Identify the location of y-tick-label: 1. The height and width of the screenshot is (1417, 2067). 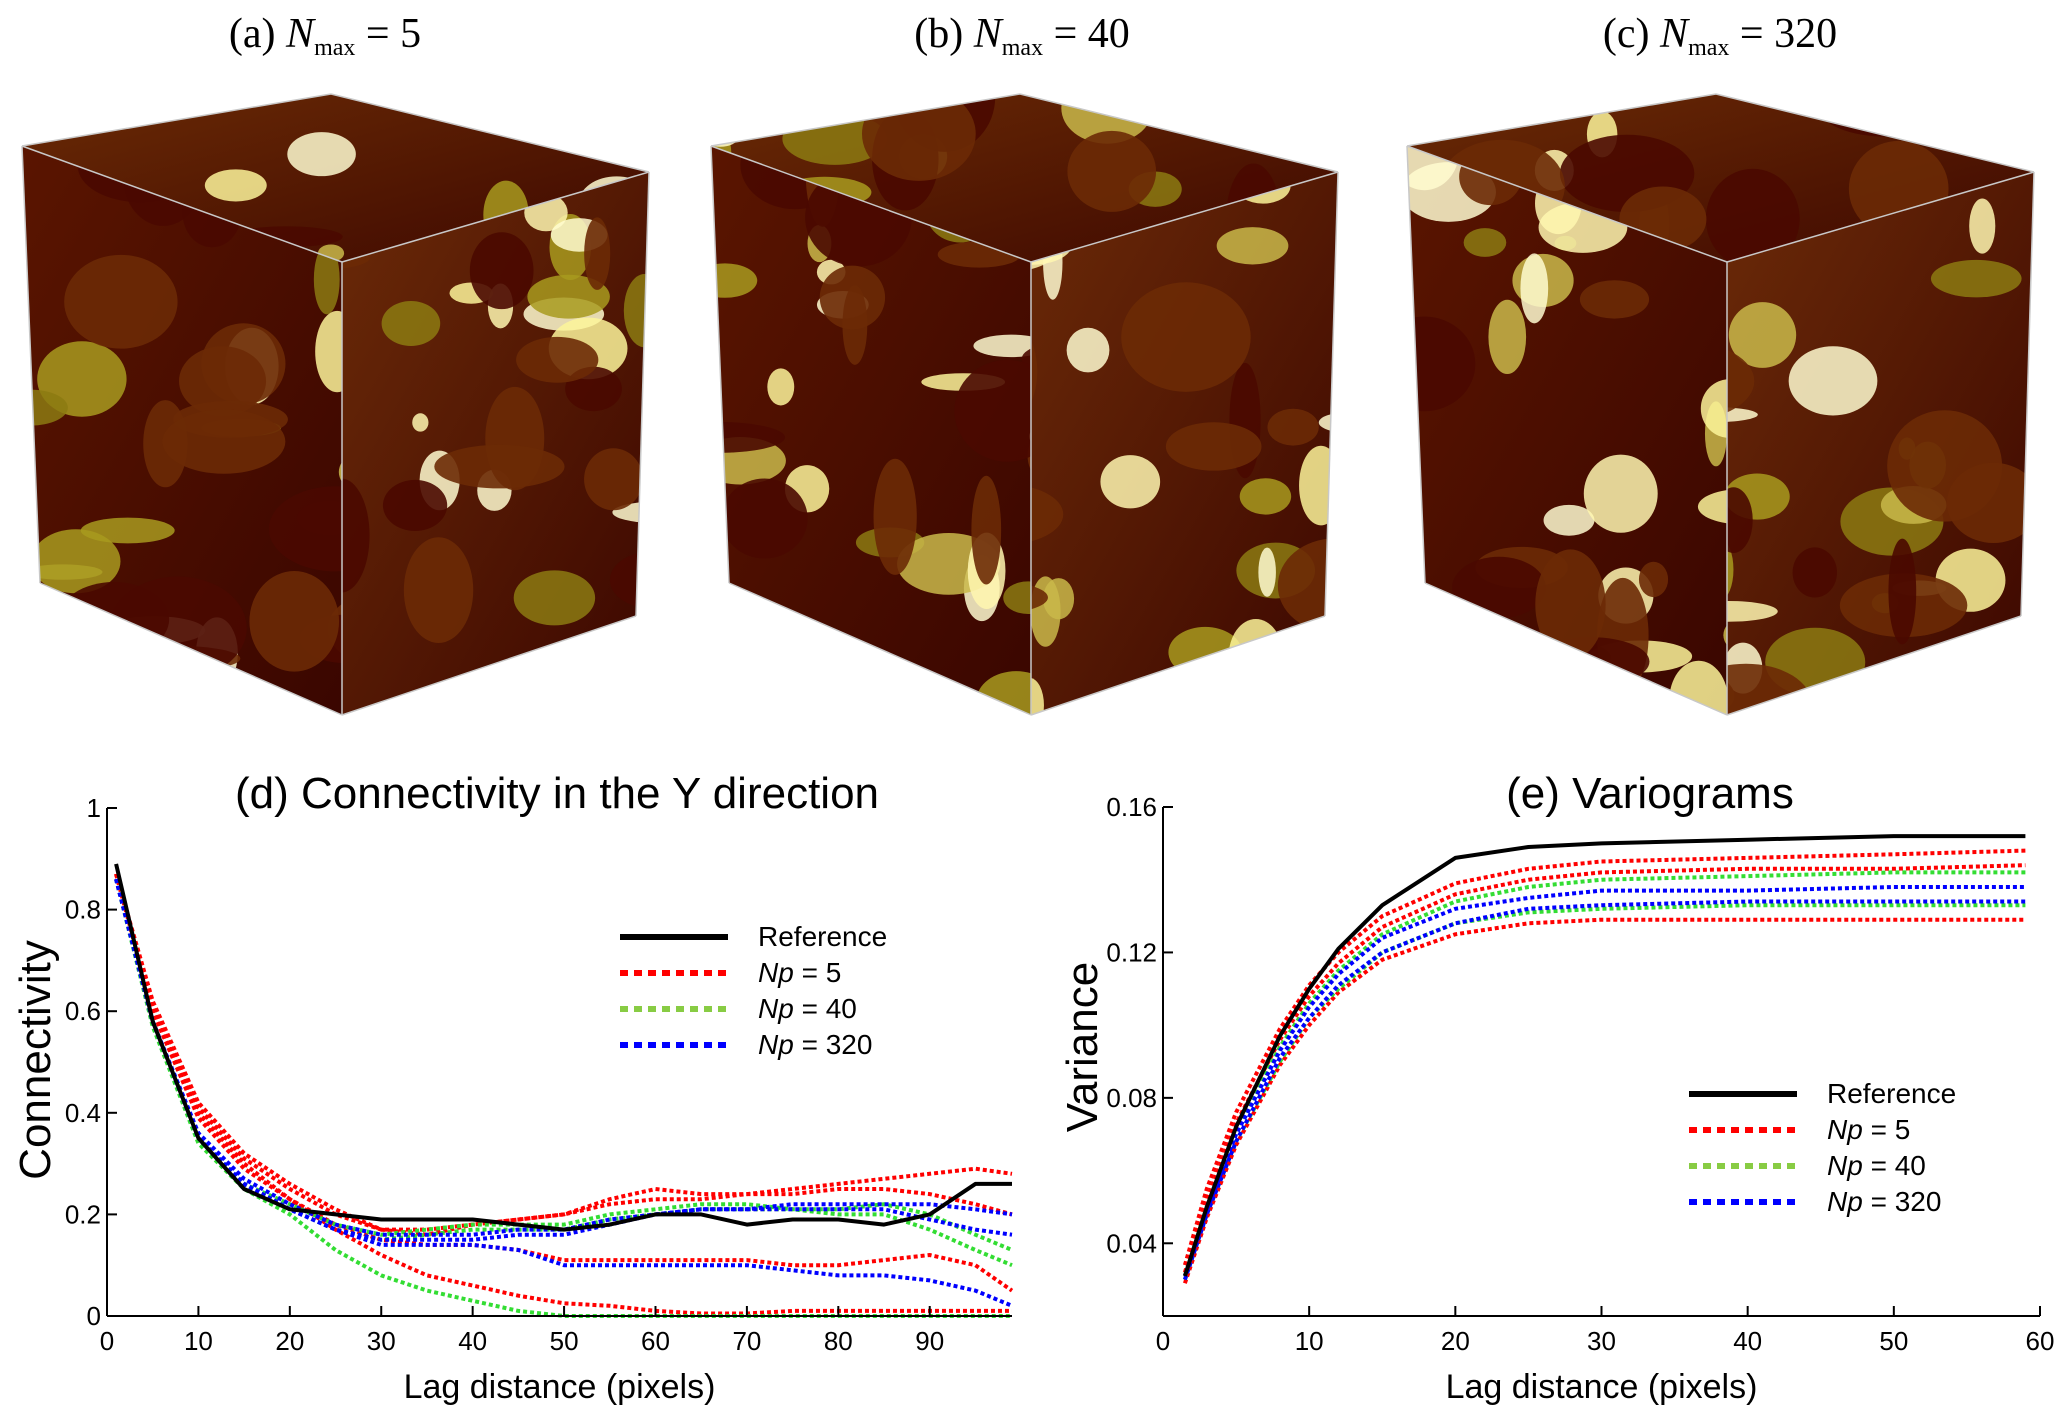
(94, 808).